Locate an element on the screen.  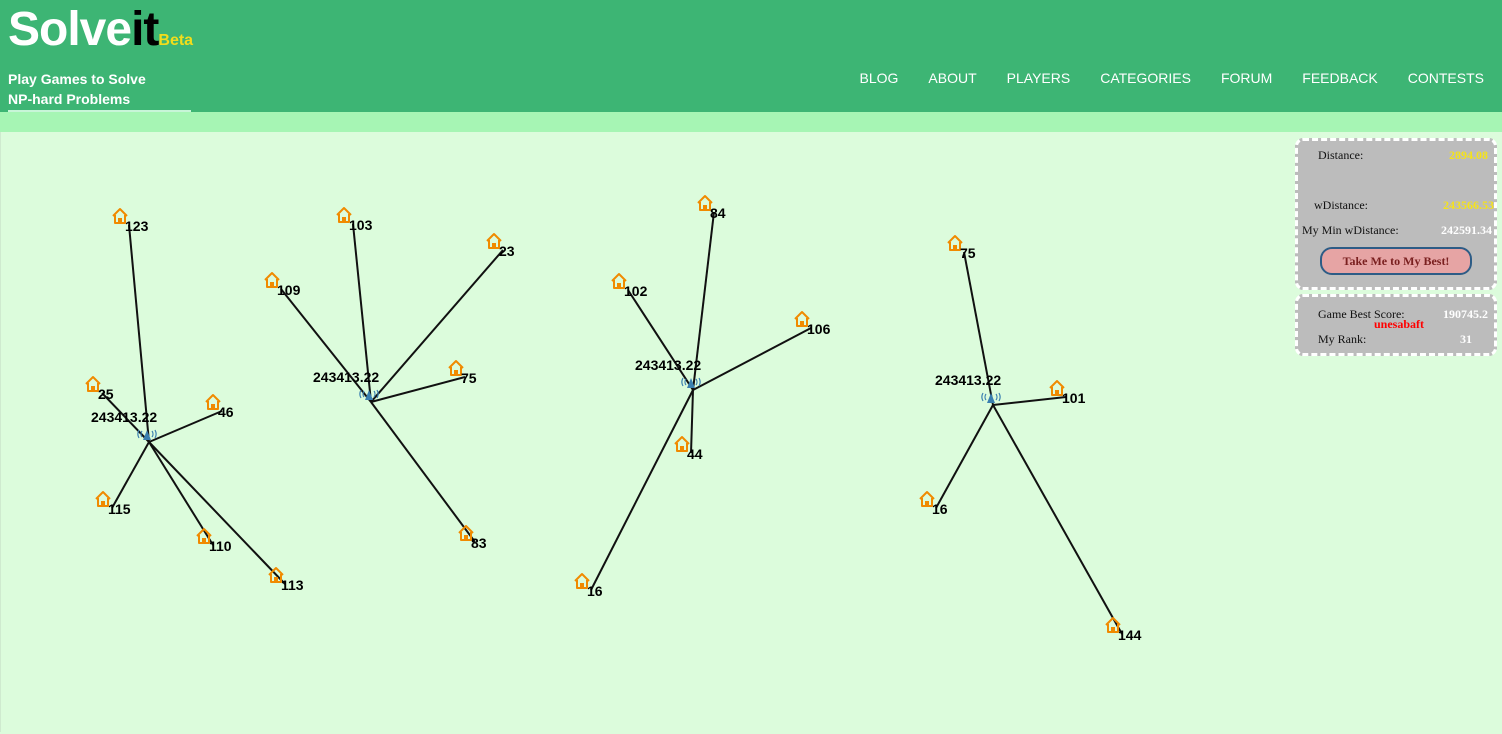
nav-players: PLAYERS is located at coordinates (1038, 78).